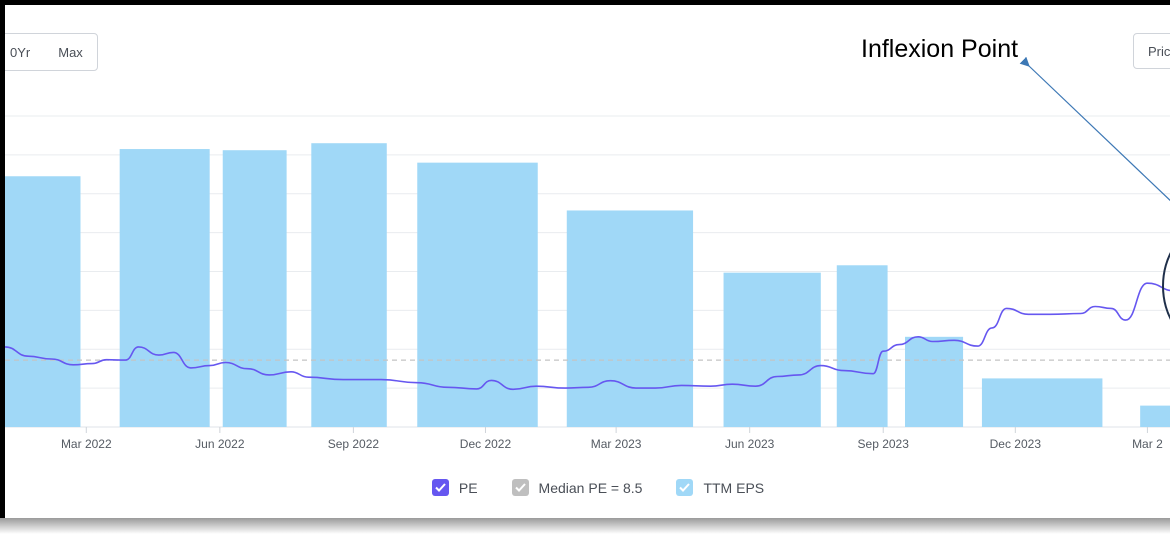  I want to click on x-tick-label-0: Mar 2022, so click(86, 444).